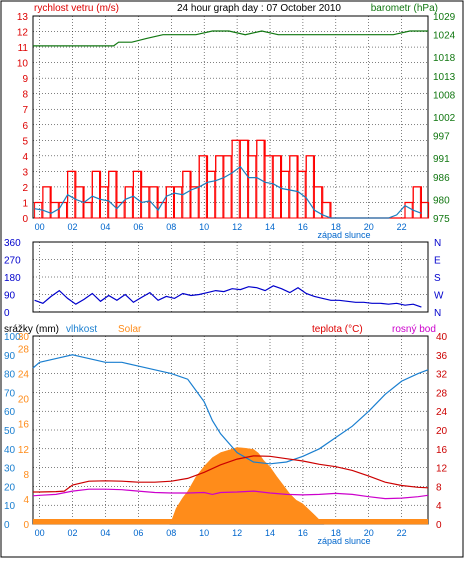  What do you see at coordinates (24, 425) in the screenshot?
I see `rain-tick-label: 16` at bounding box center [24, 425].